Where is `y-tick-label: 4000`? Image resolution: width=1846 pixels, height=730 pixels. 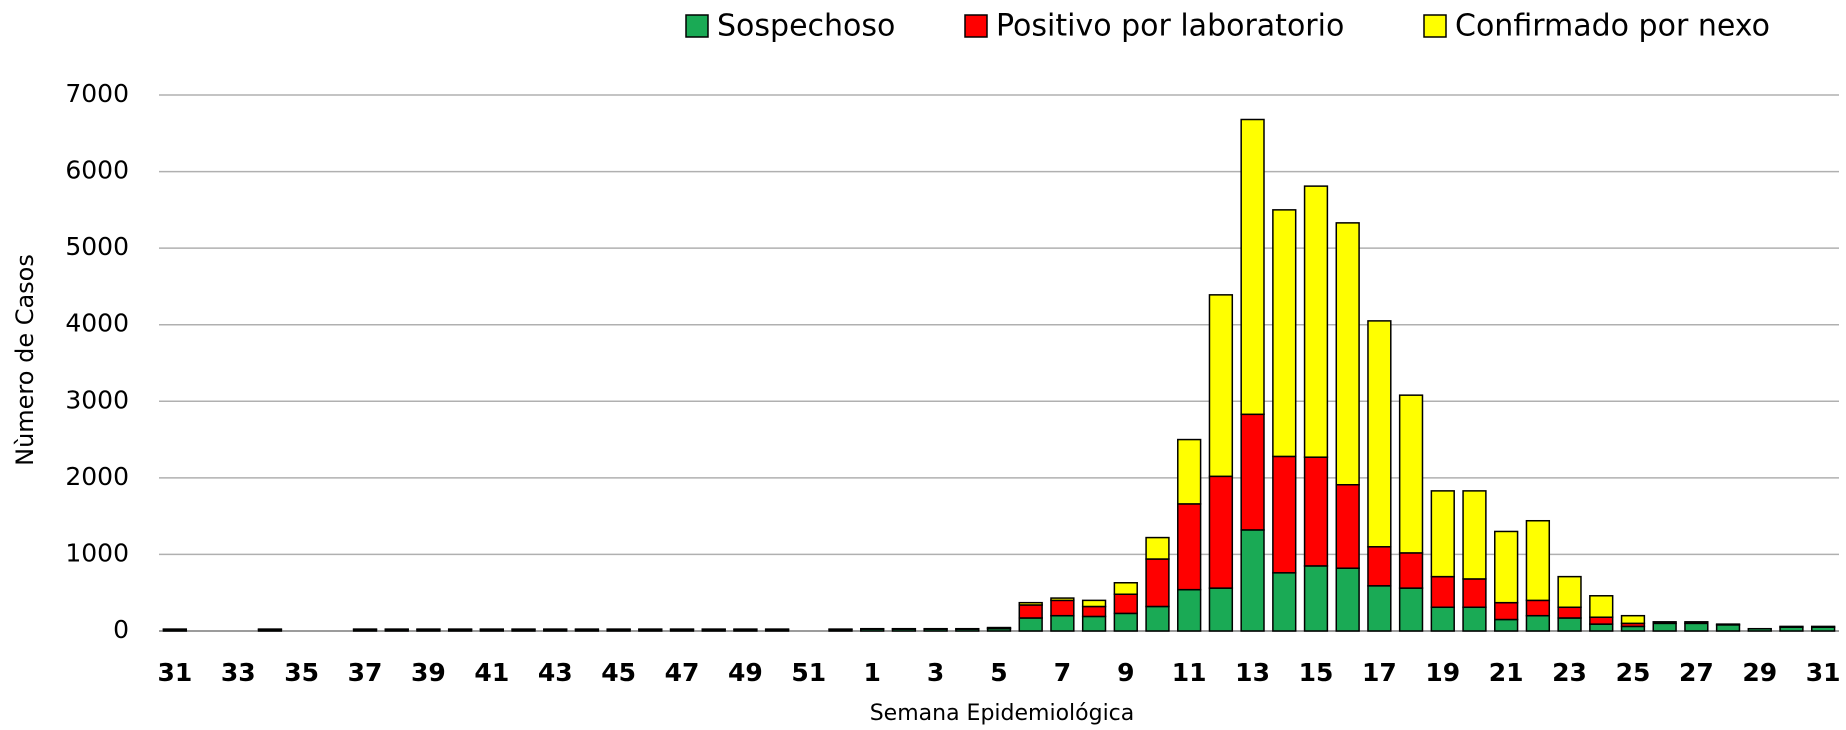 y-tick-label: 4000 is located at coordinates (97, 323).